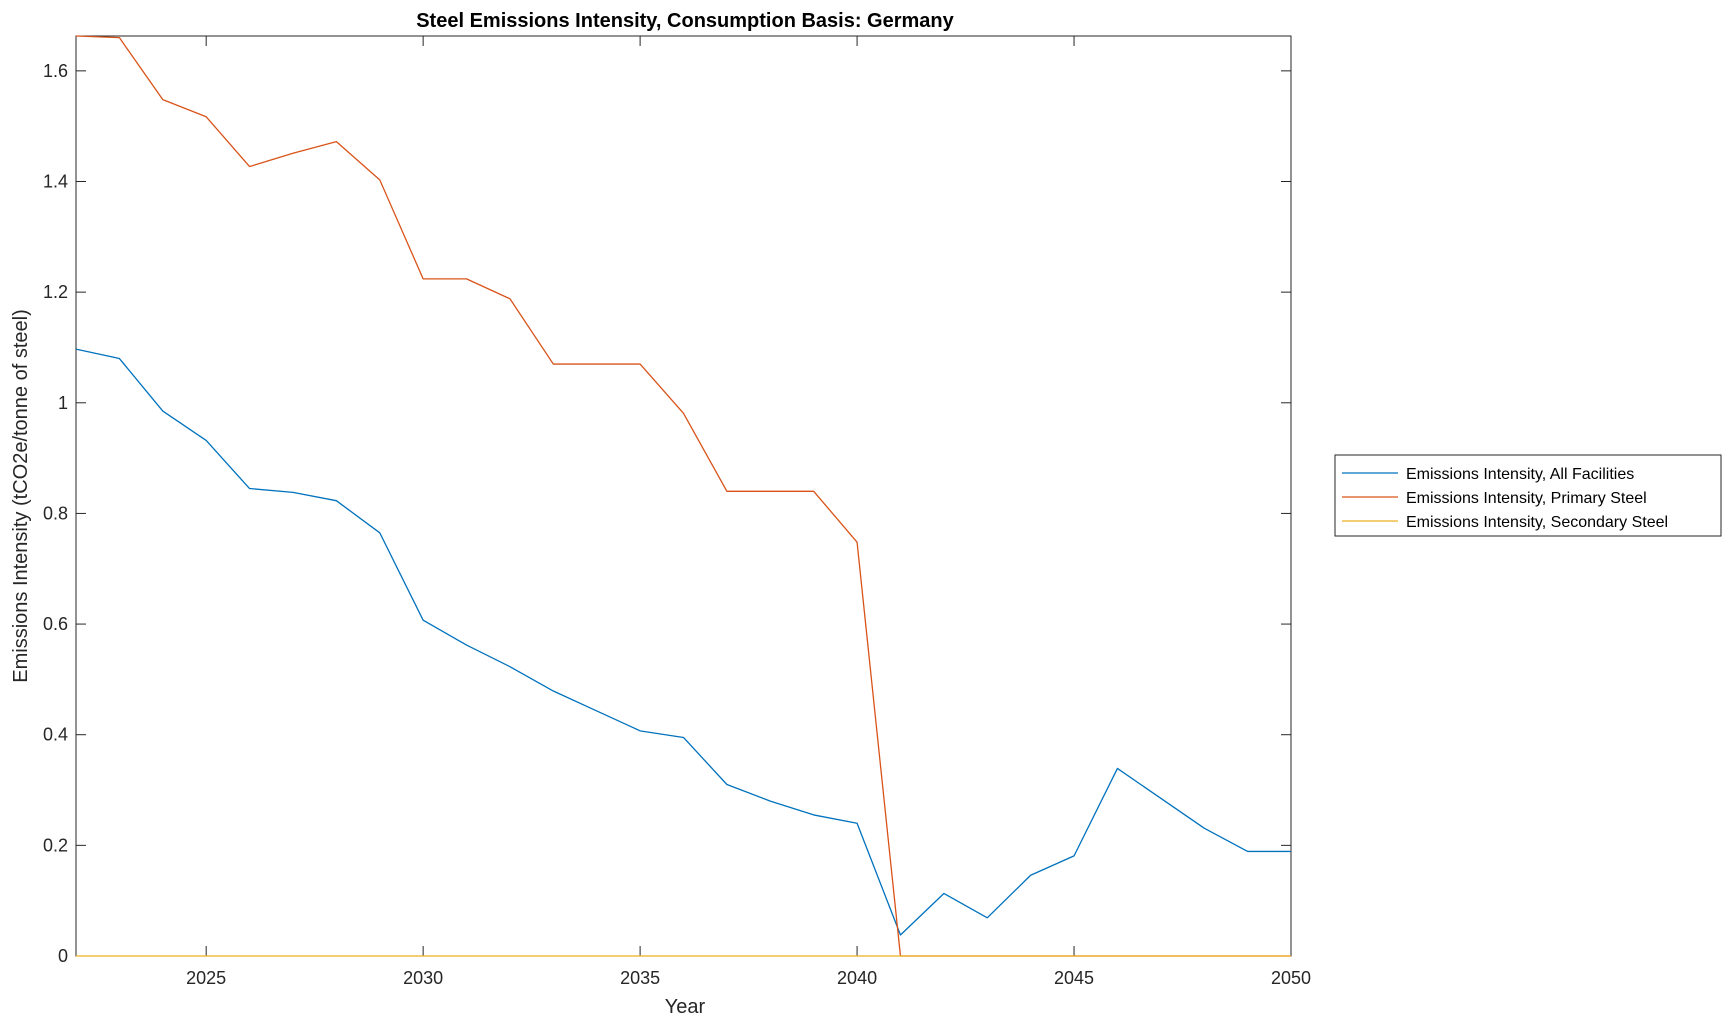 The image size is (1734, 1021). What do you see at coordinates (640, 978) in the screenshot?
I see `x-tick-label: 2035` at bounding box center [640, 978].